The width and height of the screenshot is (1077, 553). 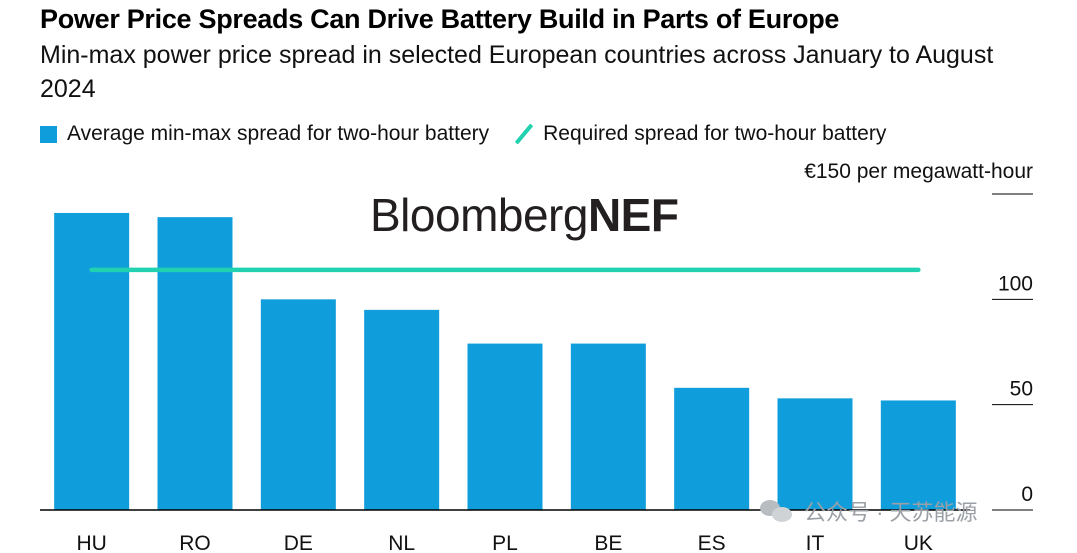 What do you see at coordinates (815, 542) in the screenshot?
I see `x-tick-label-it: IT` at bounding box center [815, 542].